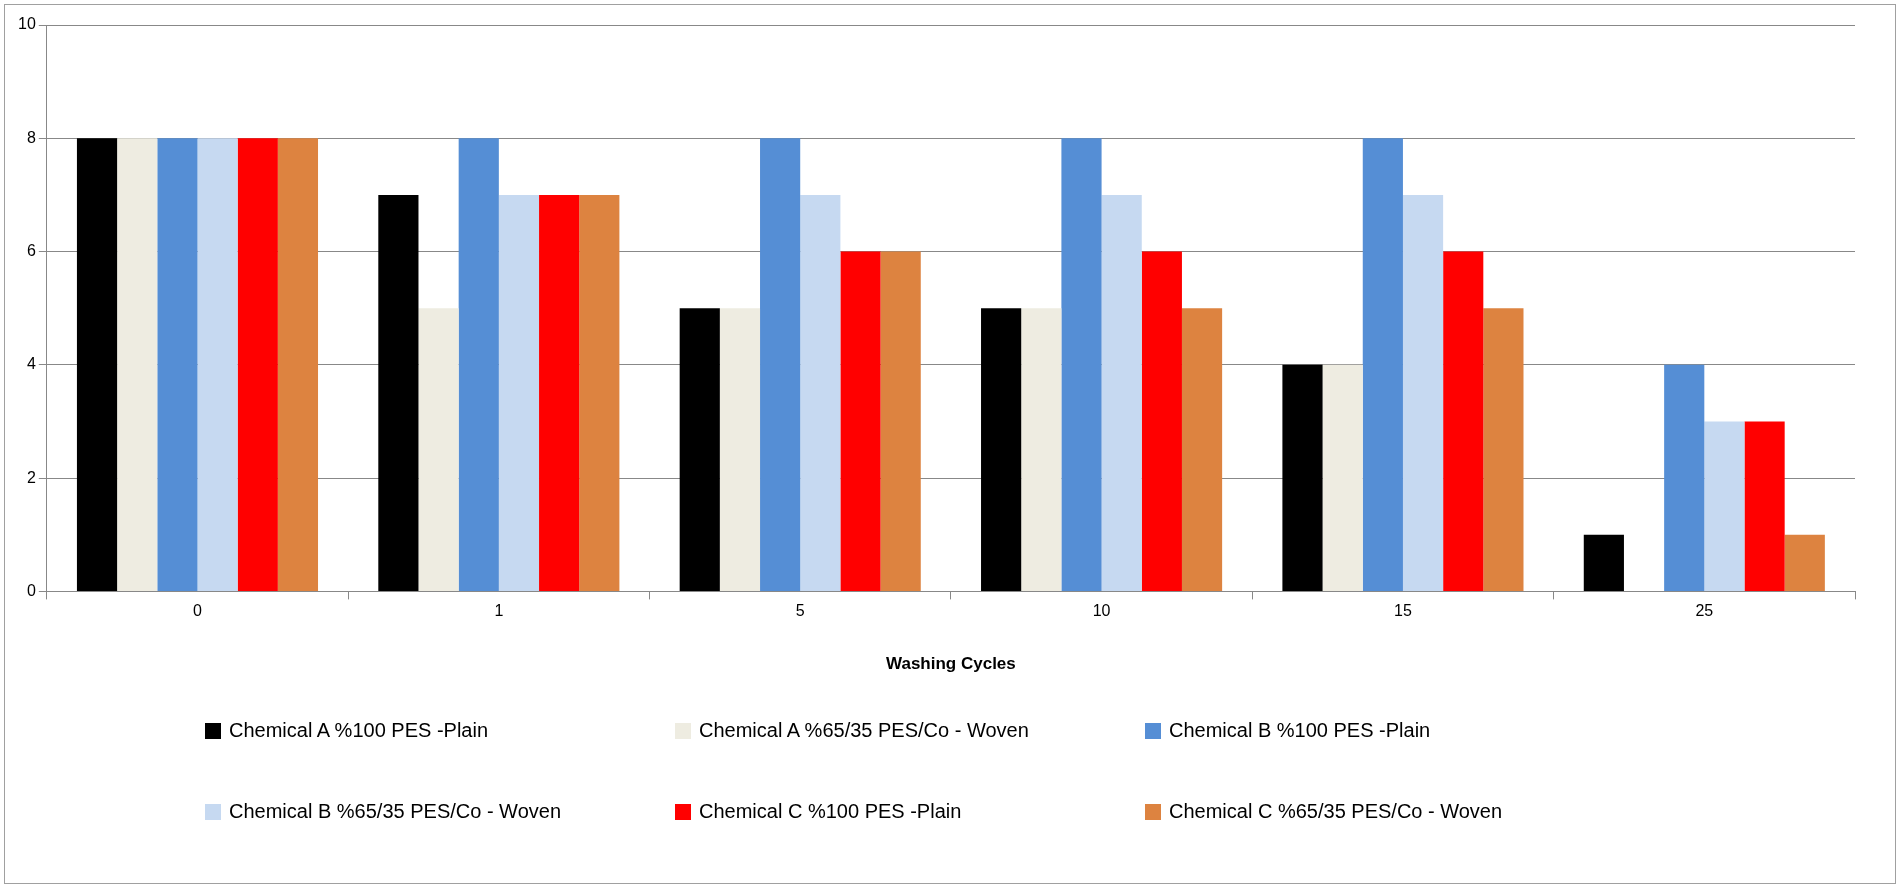 Image resolution: width=1903 pixels, height=891 pixels. I want to click on legend-label: Chemical C %65/35 PES/Co - Woven, so click(1336, 811).